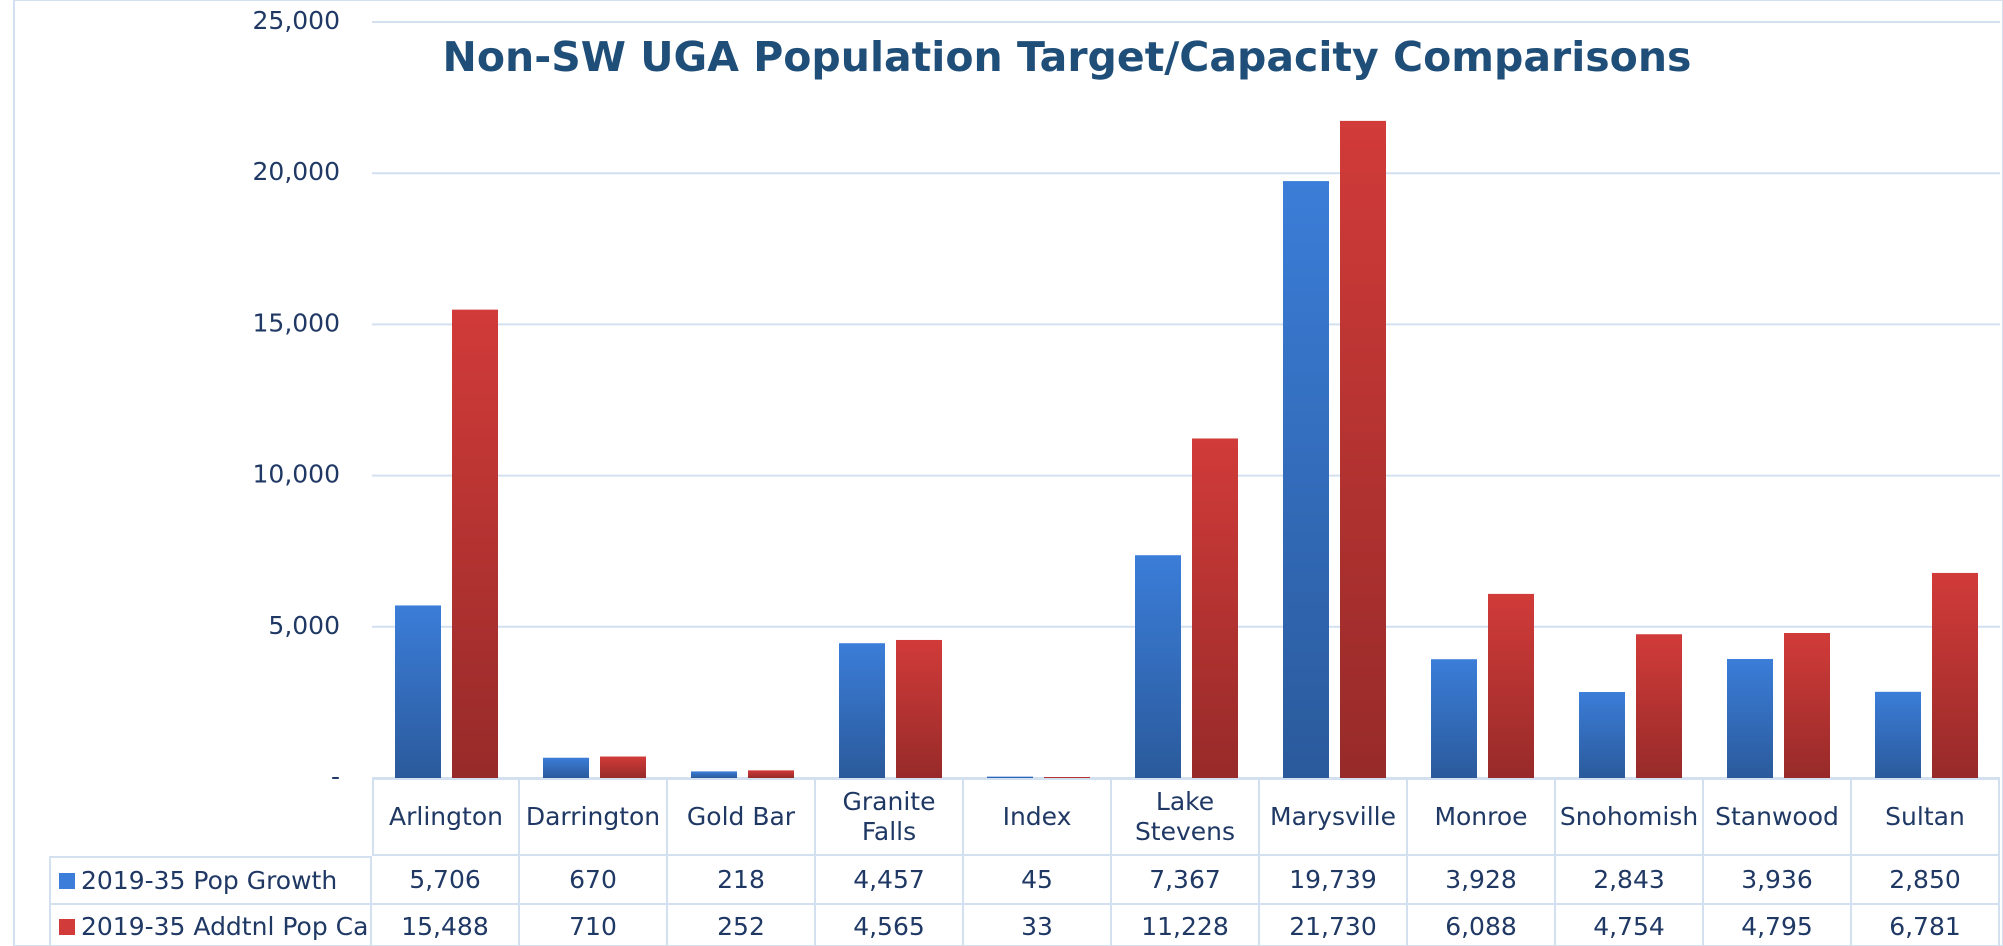  I want to click on data-table-value-text: 4,754, so click(1629, 926).